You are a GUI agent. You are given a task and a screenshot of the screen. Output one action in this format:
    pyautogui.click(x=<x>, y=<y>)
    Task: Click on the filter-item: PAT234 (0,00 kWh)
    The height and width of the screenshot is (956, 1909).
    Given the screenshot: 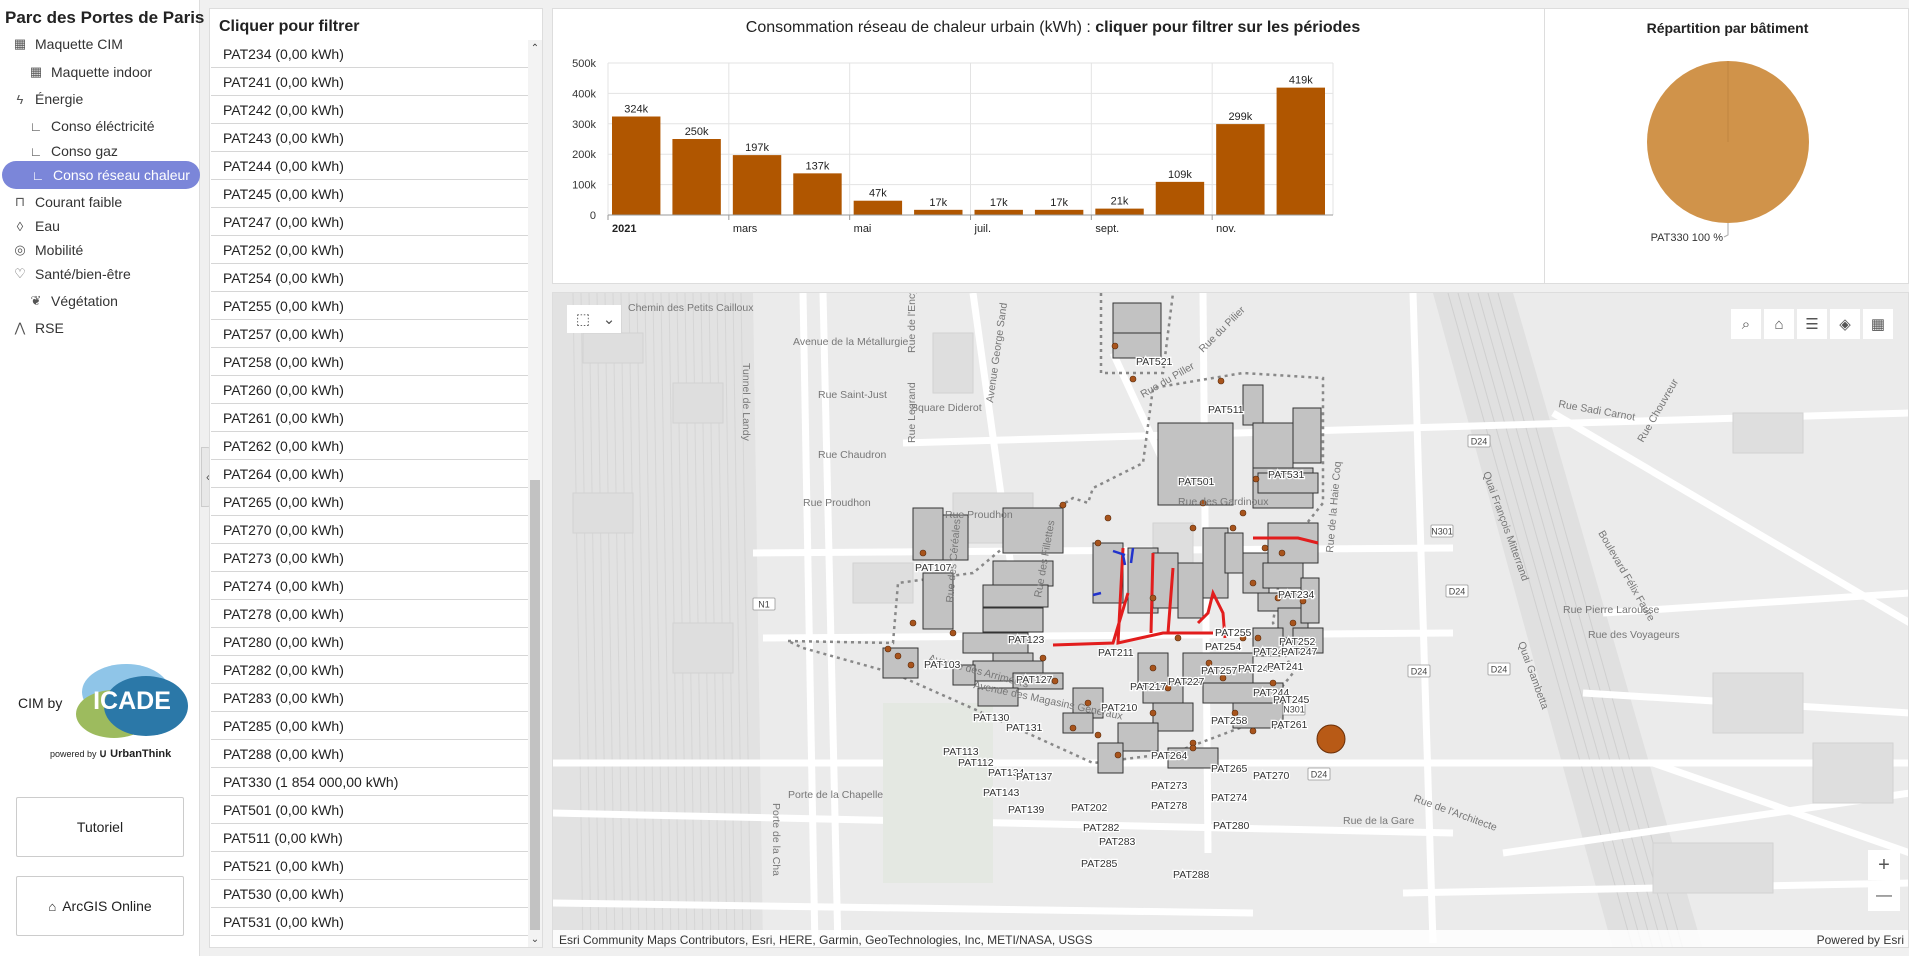 What is the action you would take?
    pyautogui.click(x=370, y=54)
    